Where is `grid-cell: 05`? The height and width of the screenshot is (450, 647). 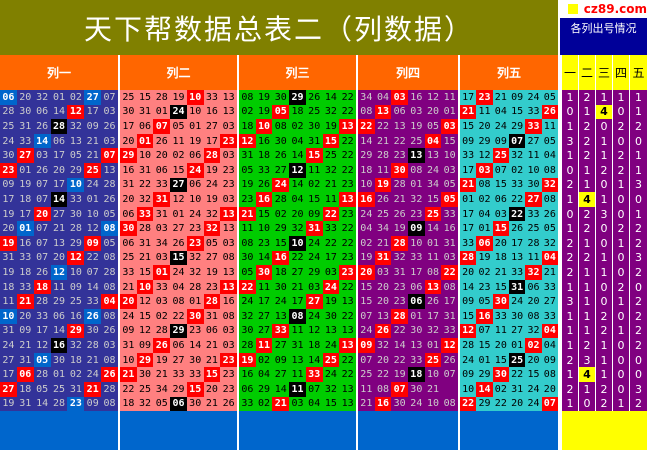 grid-cell: 05 is located at coordinates (549, 141).